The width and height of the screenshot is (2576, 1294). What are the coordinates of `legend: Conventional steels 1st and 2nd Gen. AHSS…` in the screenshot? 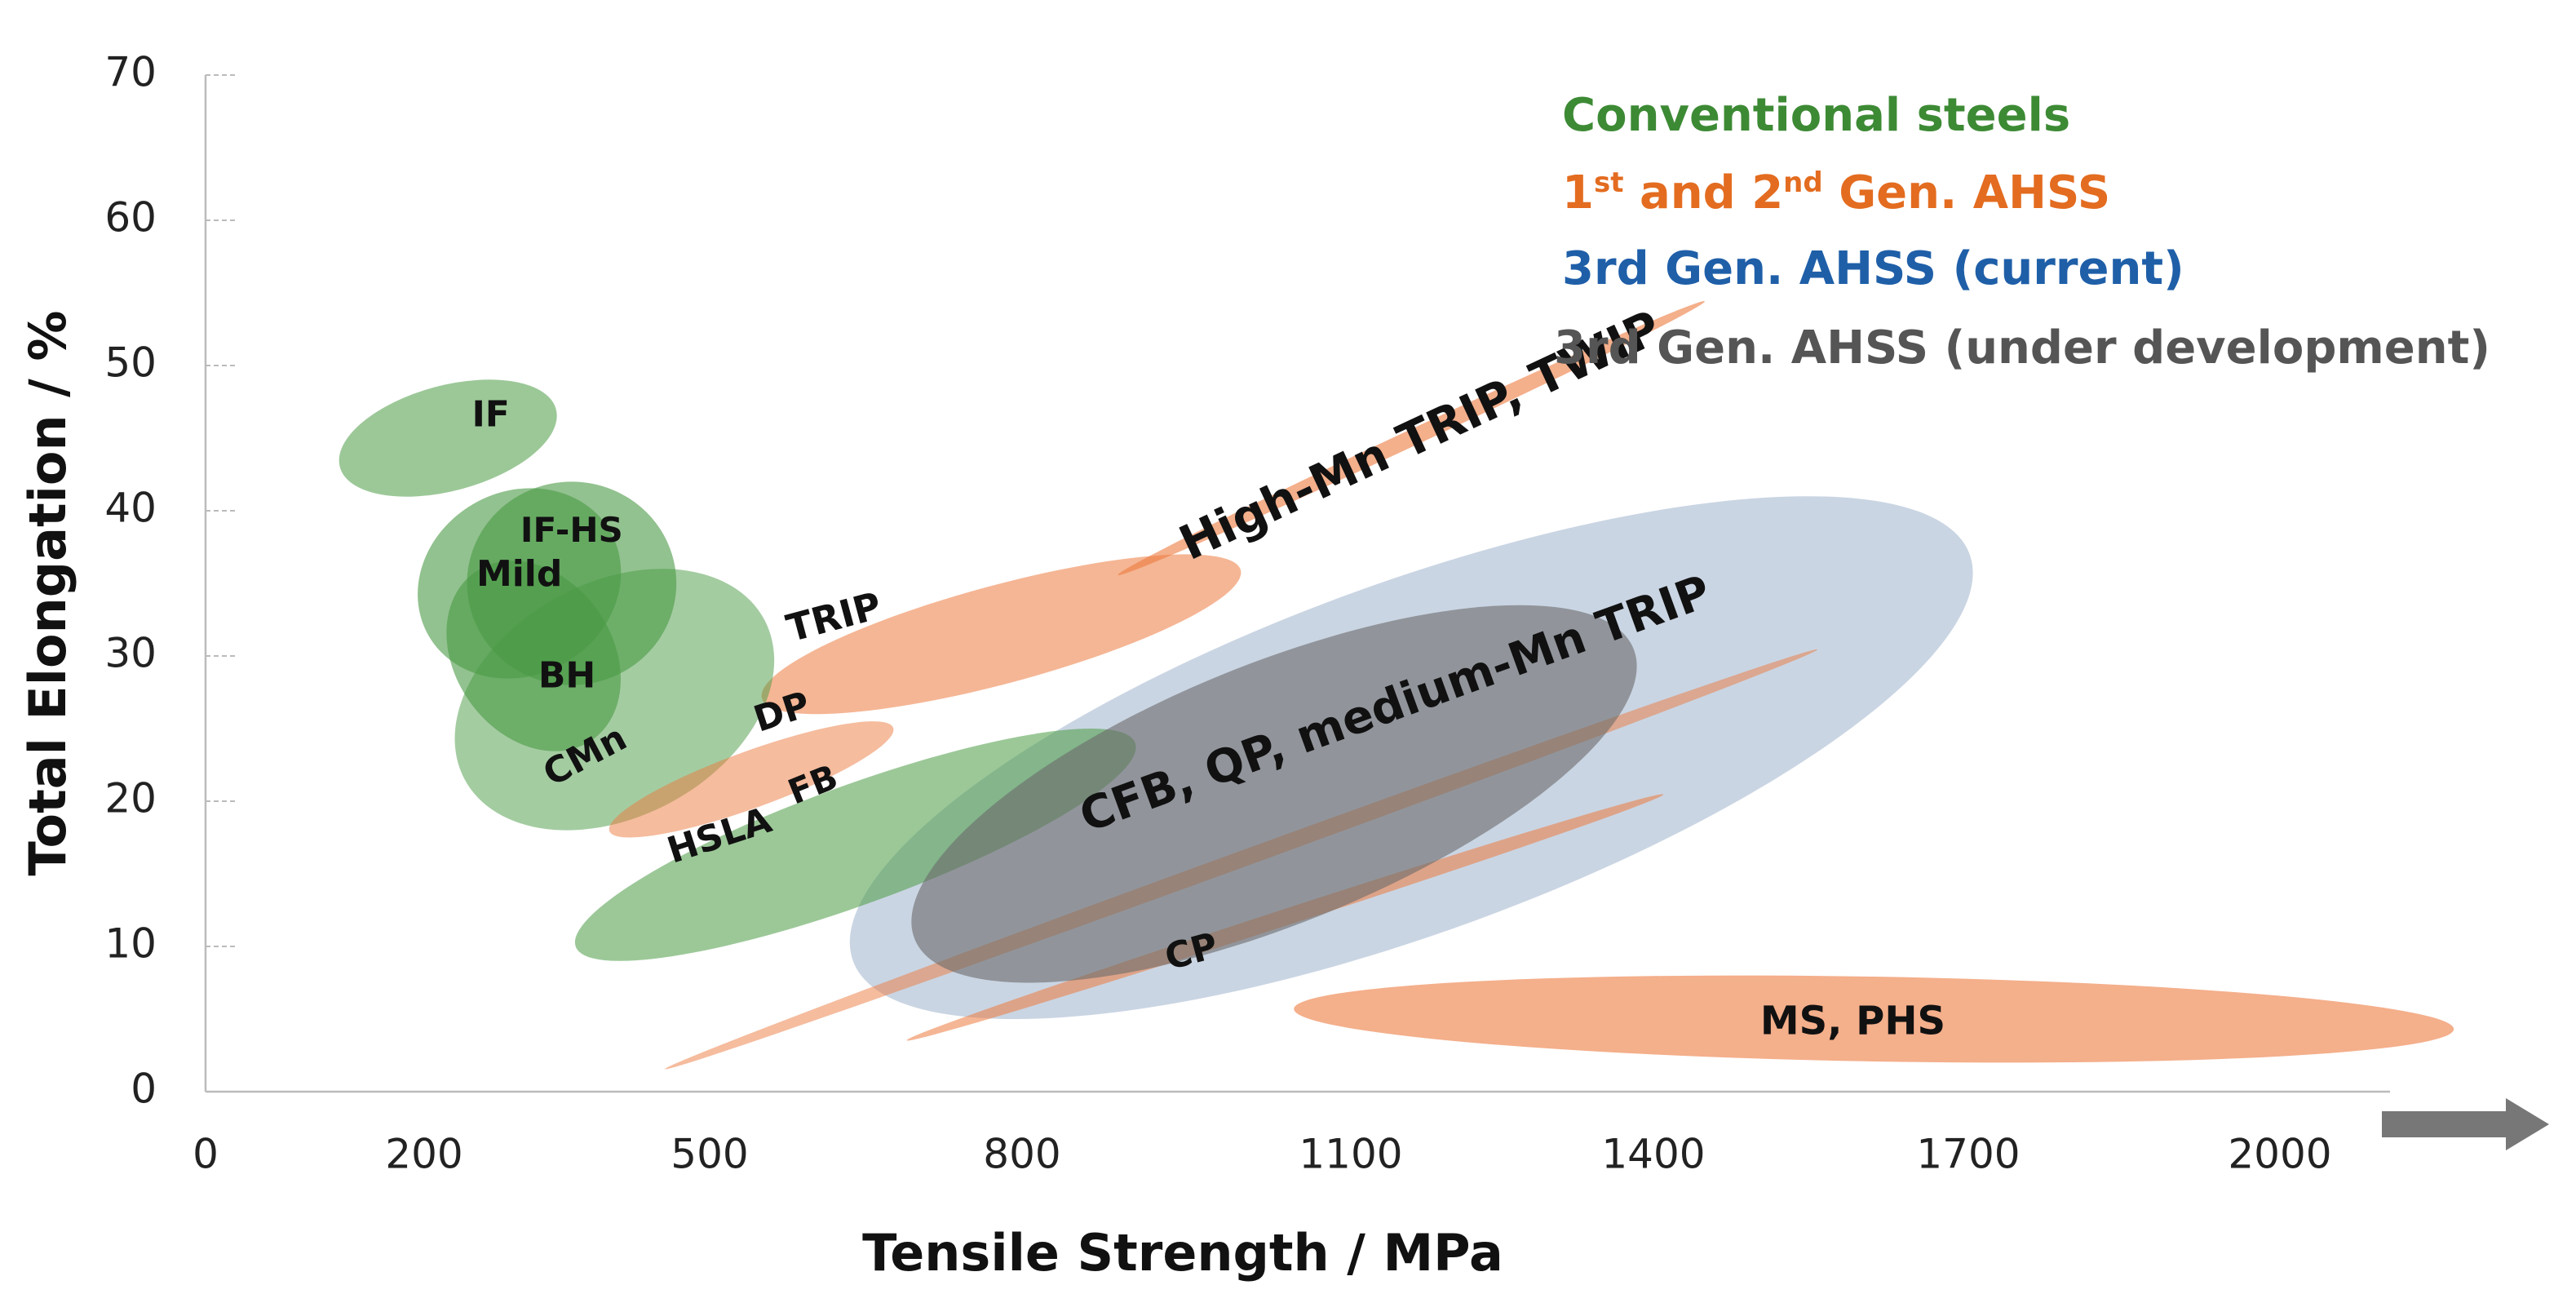 It's located at (2022, 232).